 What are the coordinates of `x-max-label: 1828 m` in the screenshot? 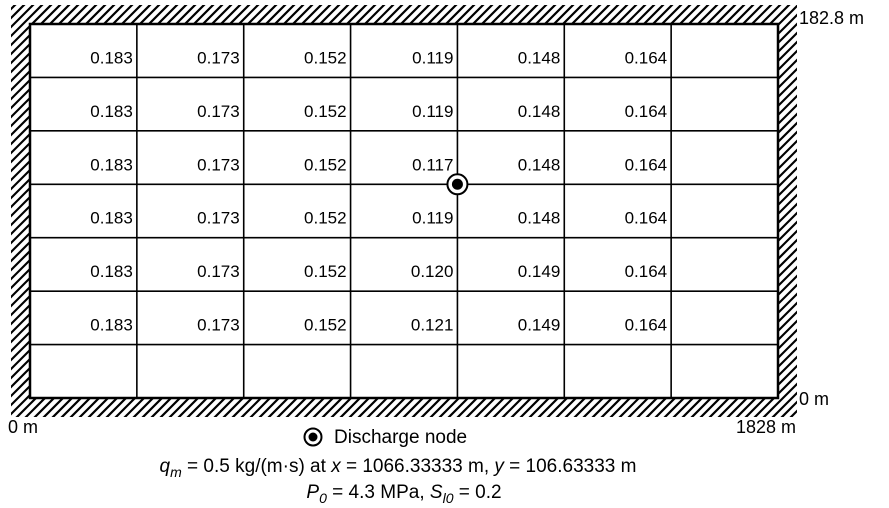 It's located at (766, 427).